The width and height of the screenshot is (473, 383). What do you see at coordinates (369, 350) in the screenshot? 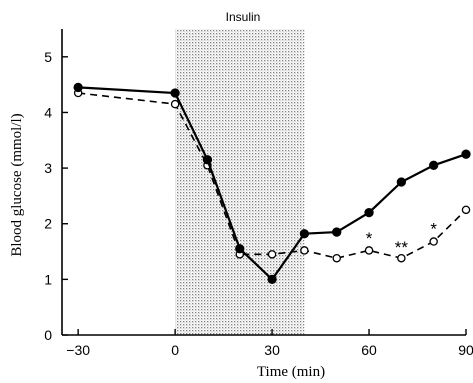
I see `x-tick-label: 60` at bounding box center [369, 350].